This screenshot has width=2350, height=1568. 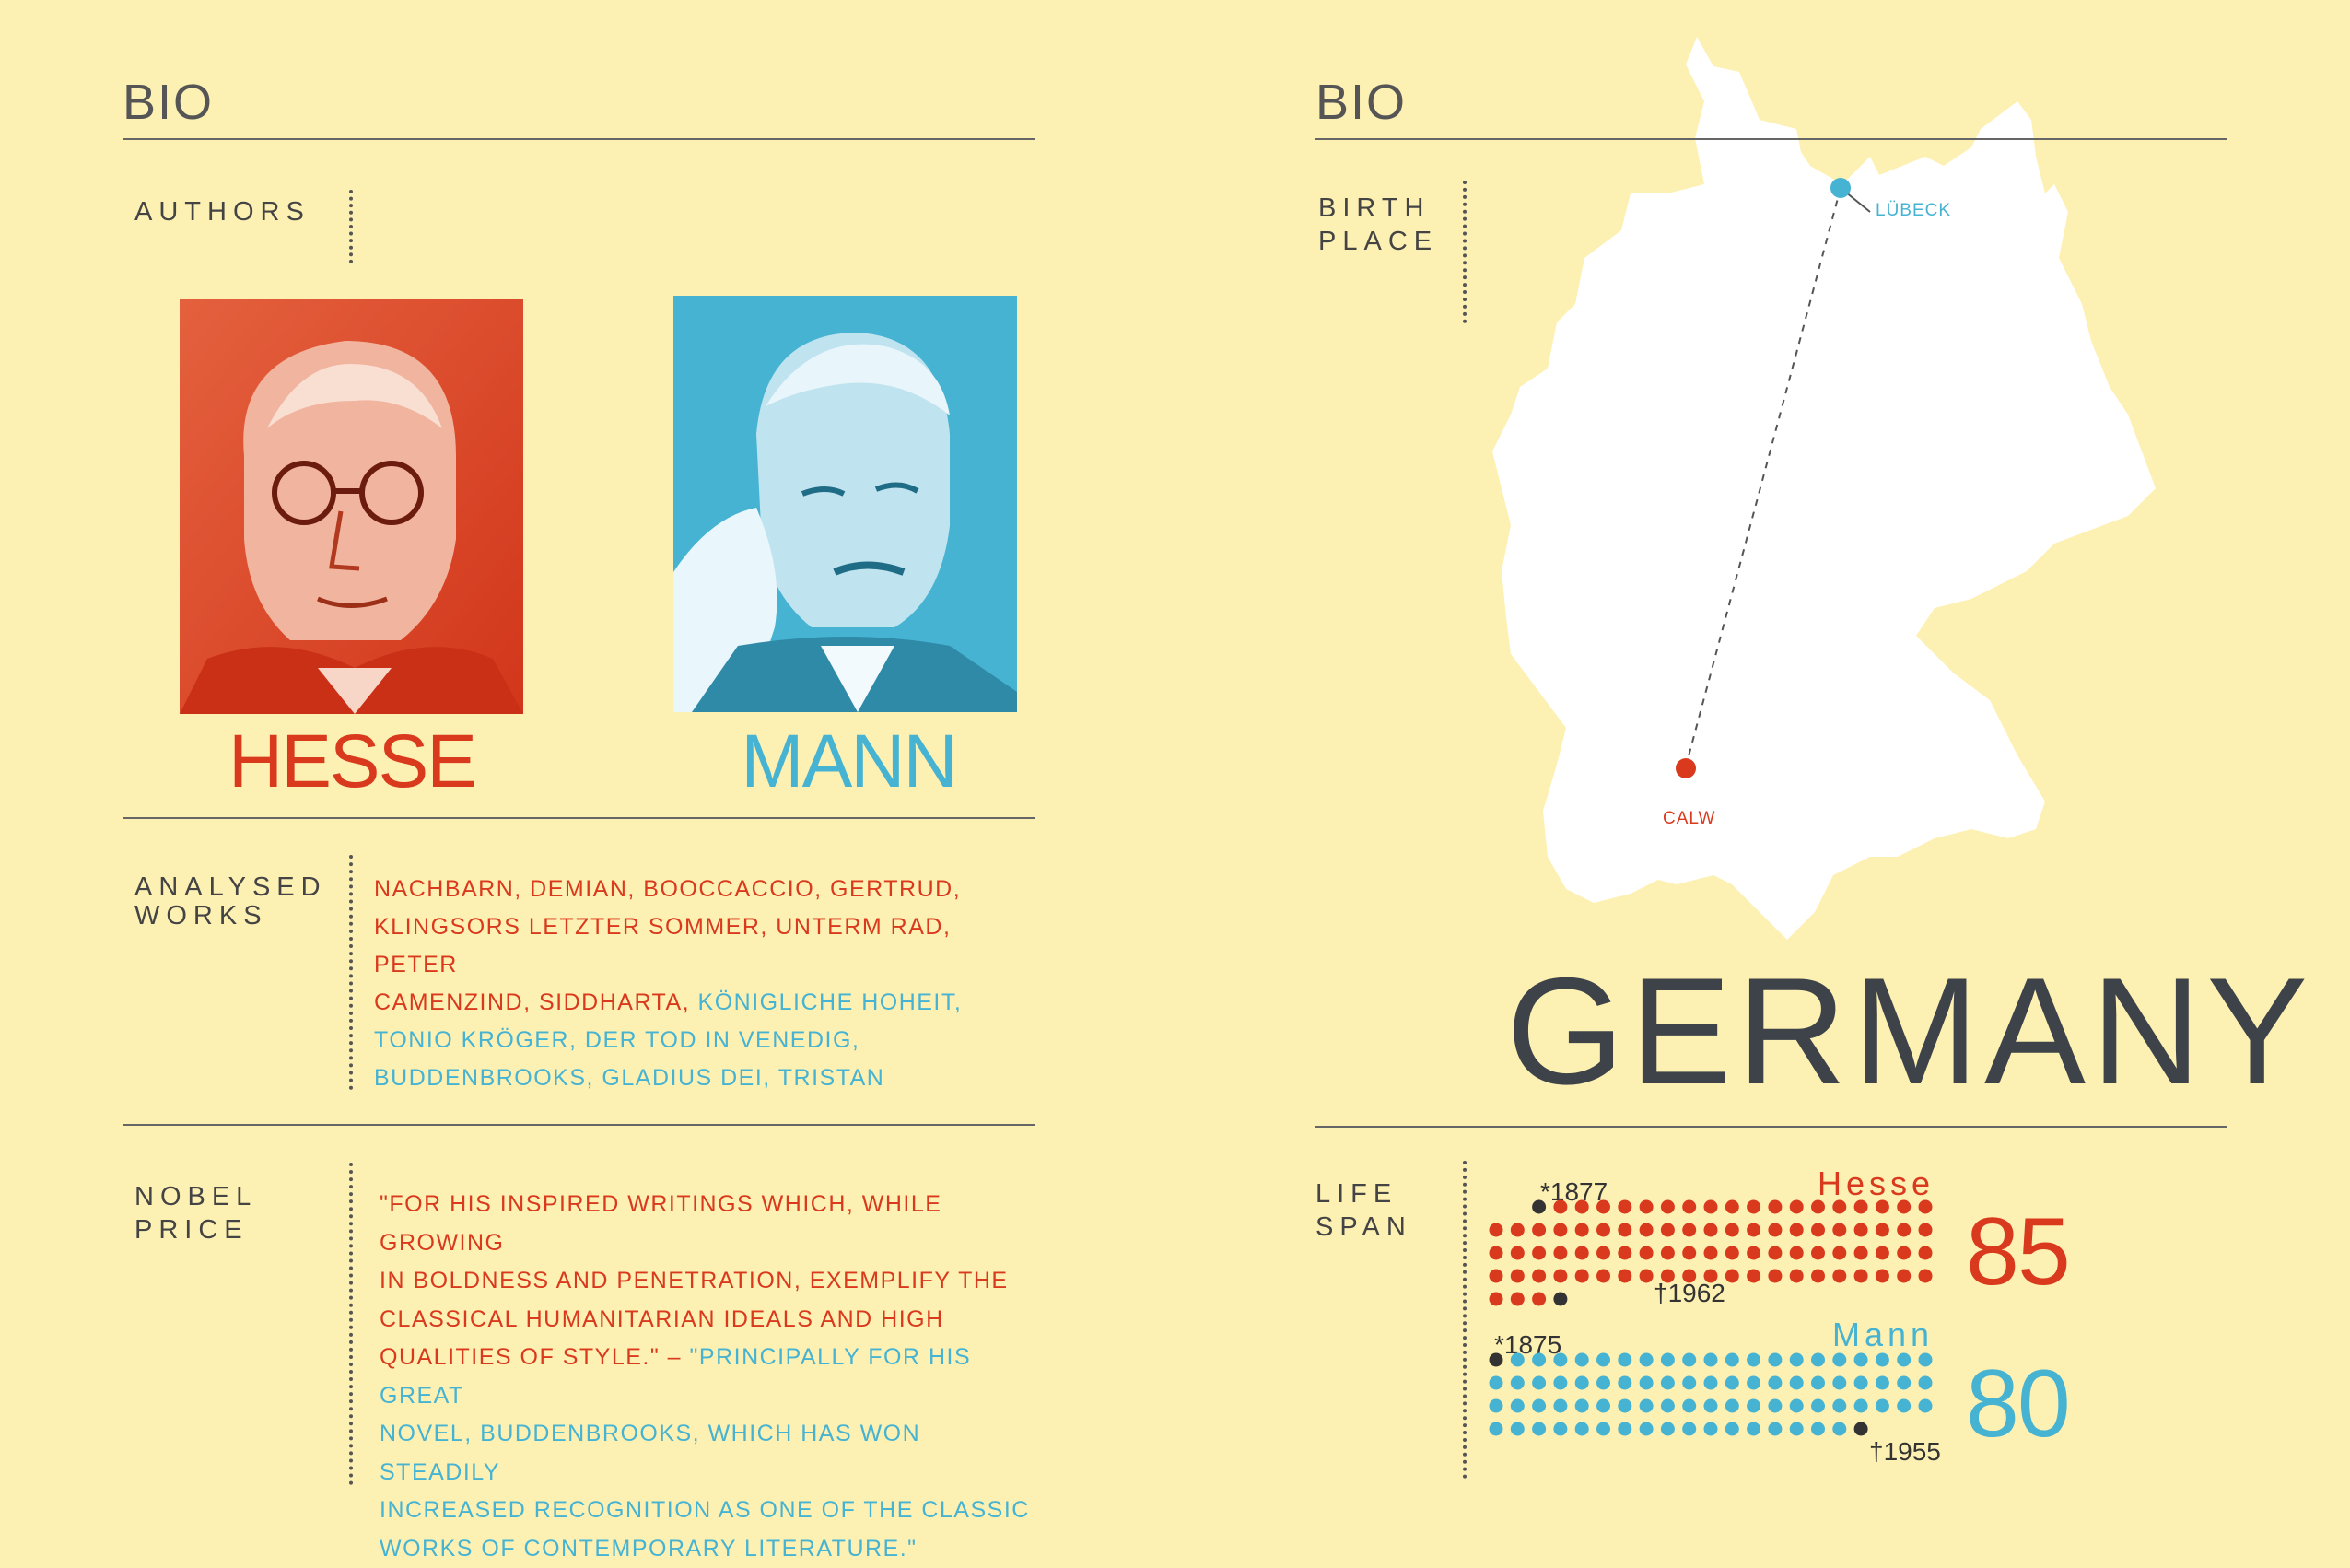 What do you see at coordinates (1539, 1207) in the screenshot?
I see `birth-dot` at bounding box center [1539, 1207].